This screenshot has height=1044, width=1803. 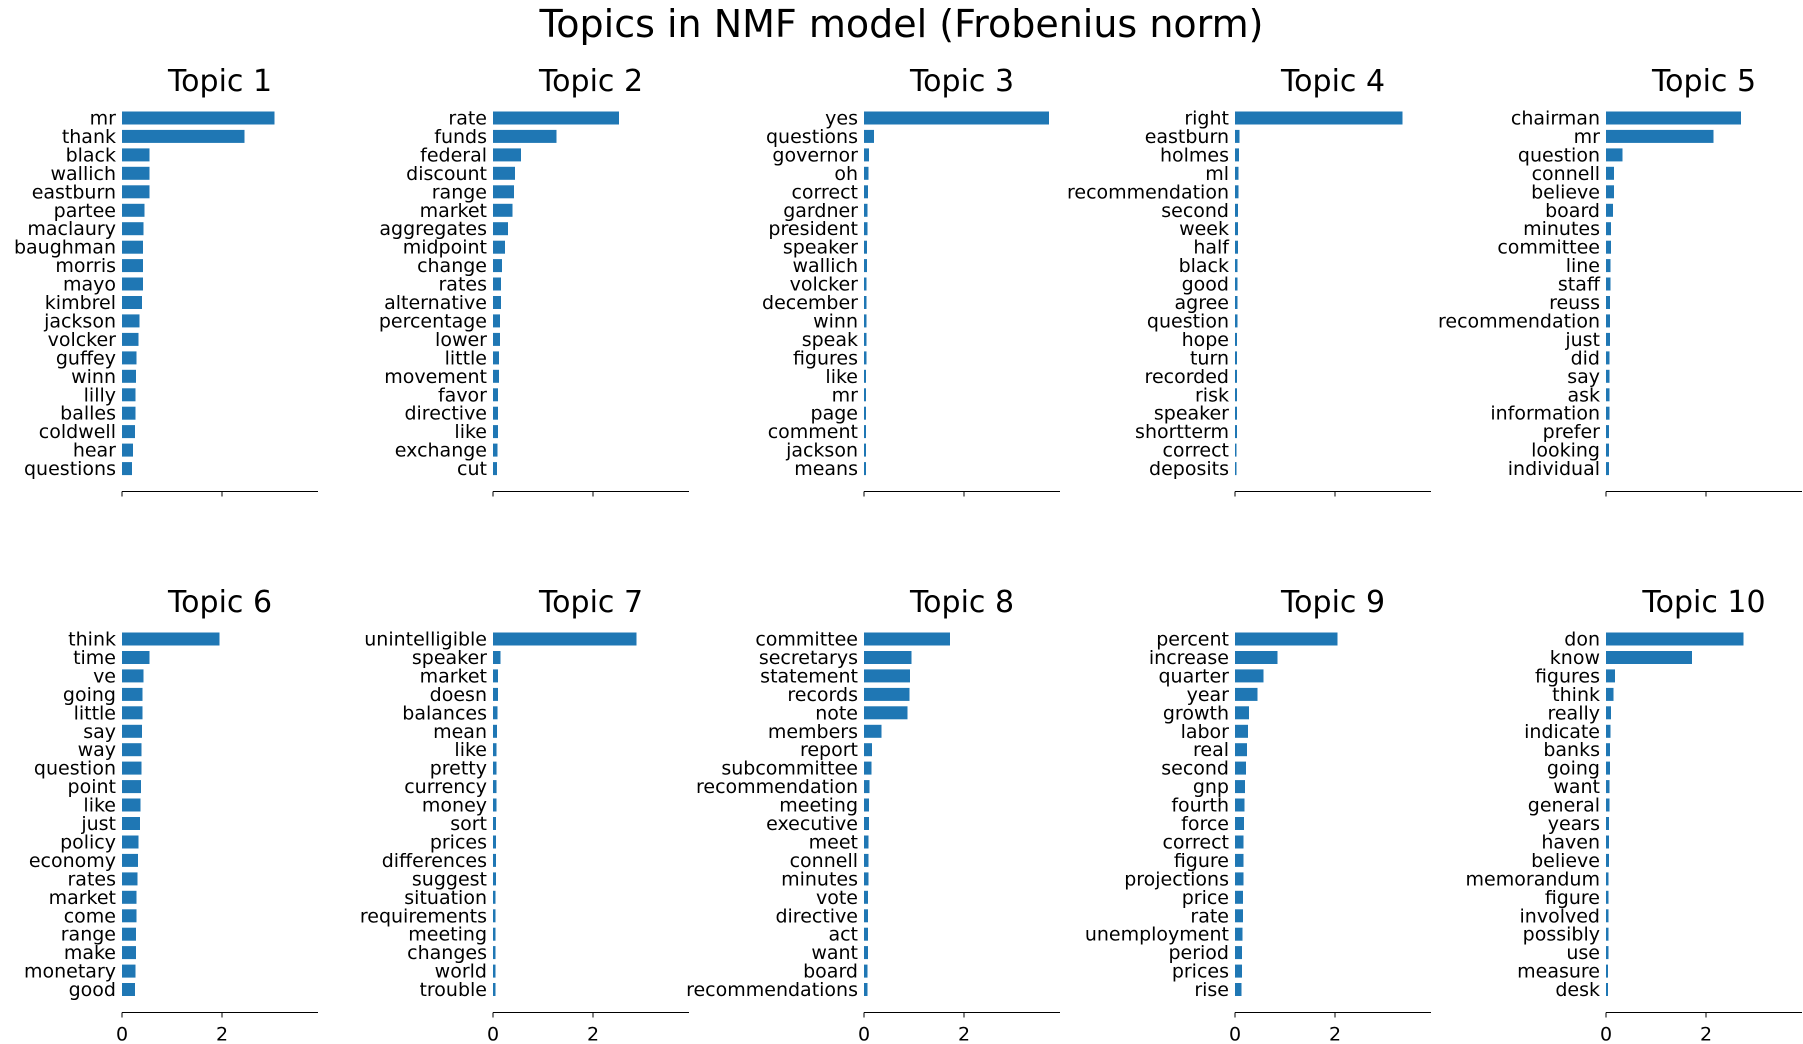 What do you see at coordinates (1570, 843) in the screenshot?
I see `topic-10-label-haven: haven` at bounding box center [1570, 843].